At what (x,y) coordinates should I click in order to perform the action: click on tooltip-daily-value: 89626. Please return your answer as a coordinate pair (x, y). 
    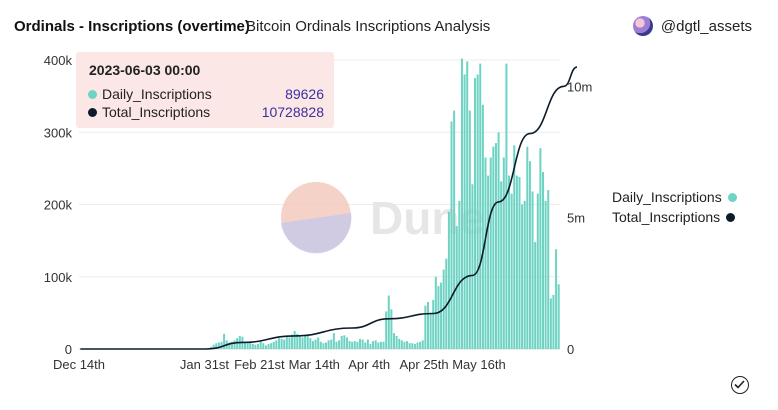
    Looking at the image, I should click on (304, 94).